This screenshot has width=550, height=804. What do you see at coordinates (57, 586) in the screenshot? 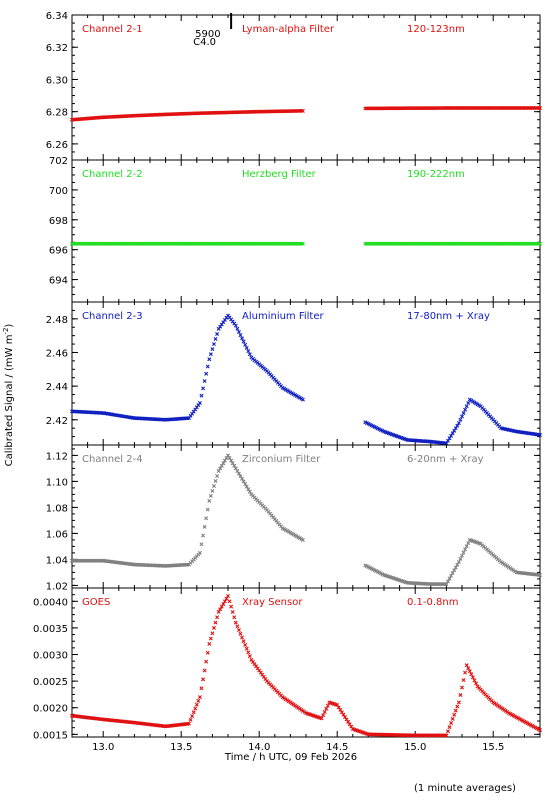
I see `y-tick-label: 1.02` at bounding box center [57, 586].